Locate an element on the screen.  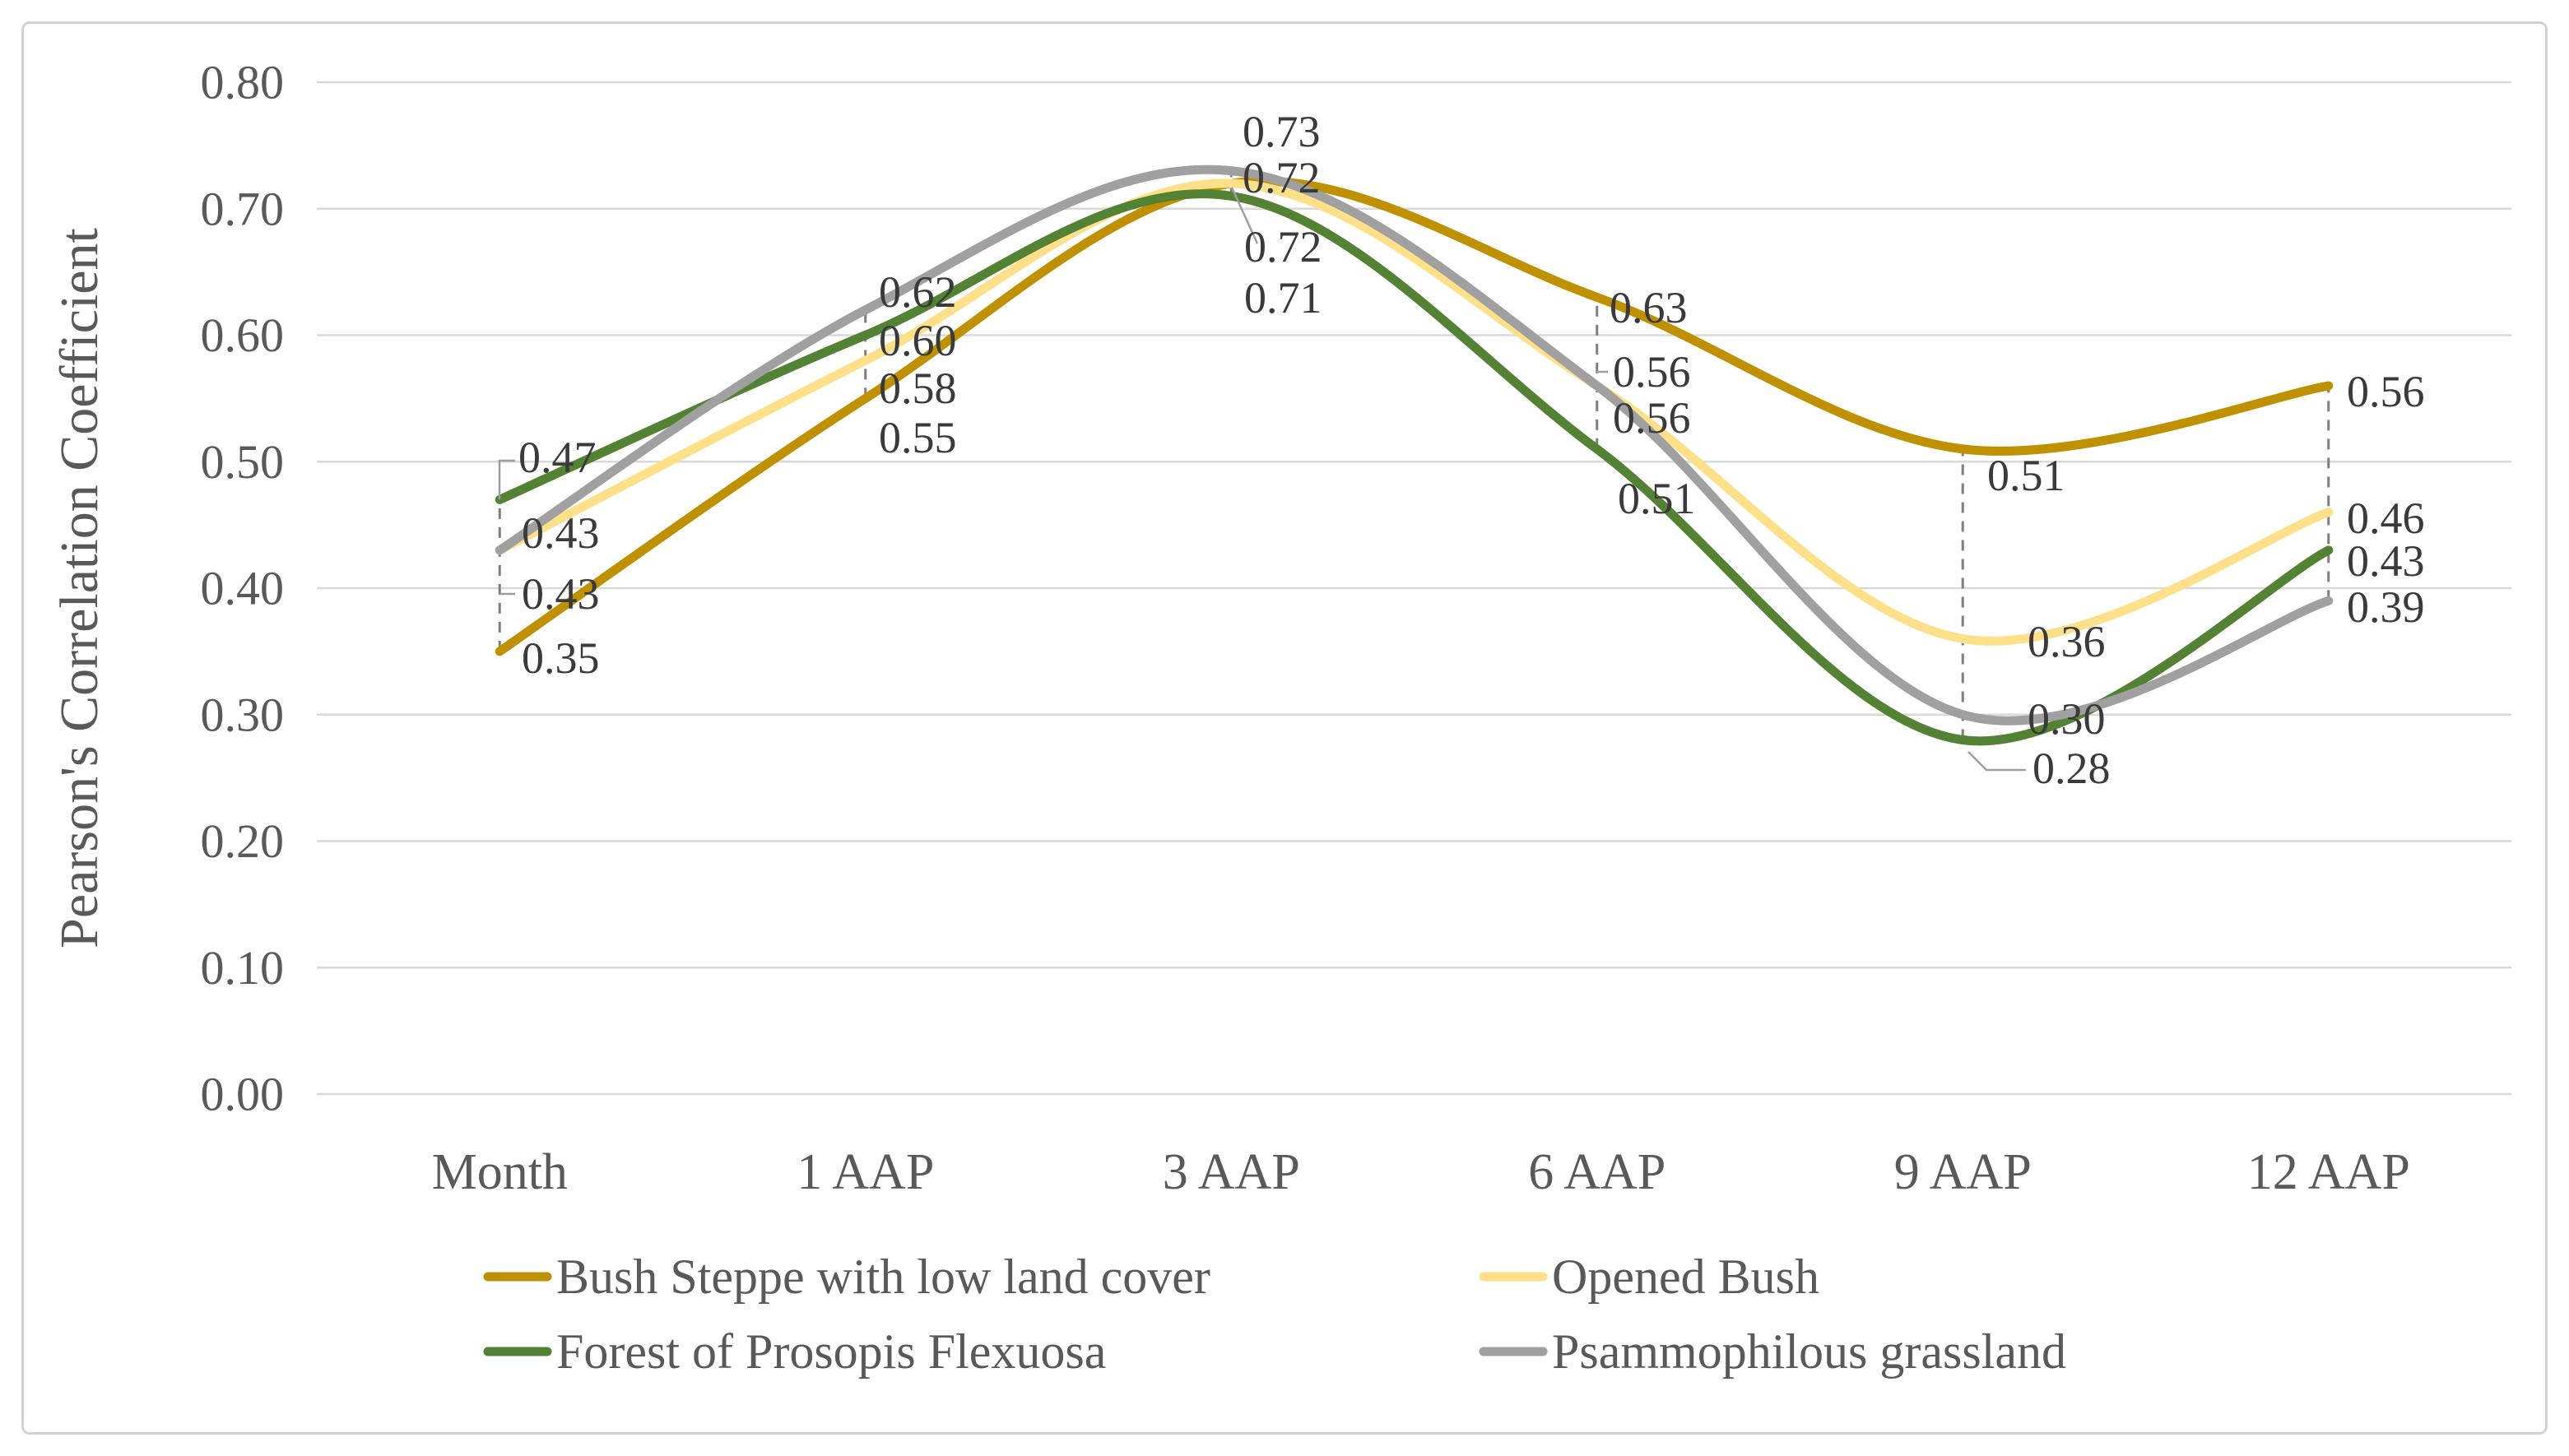
x-category-label: 12 AAP is located at coordinates (2328, 1172).